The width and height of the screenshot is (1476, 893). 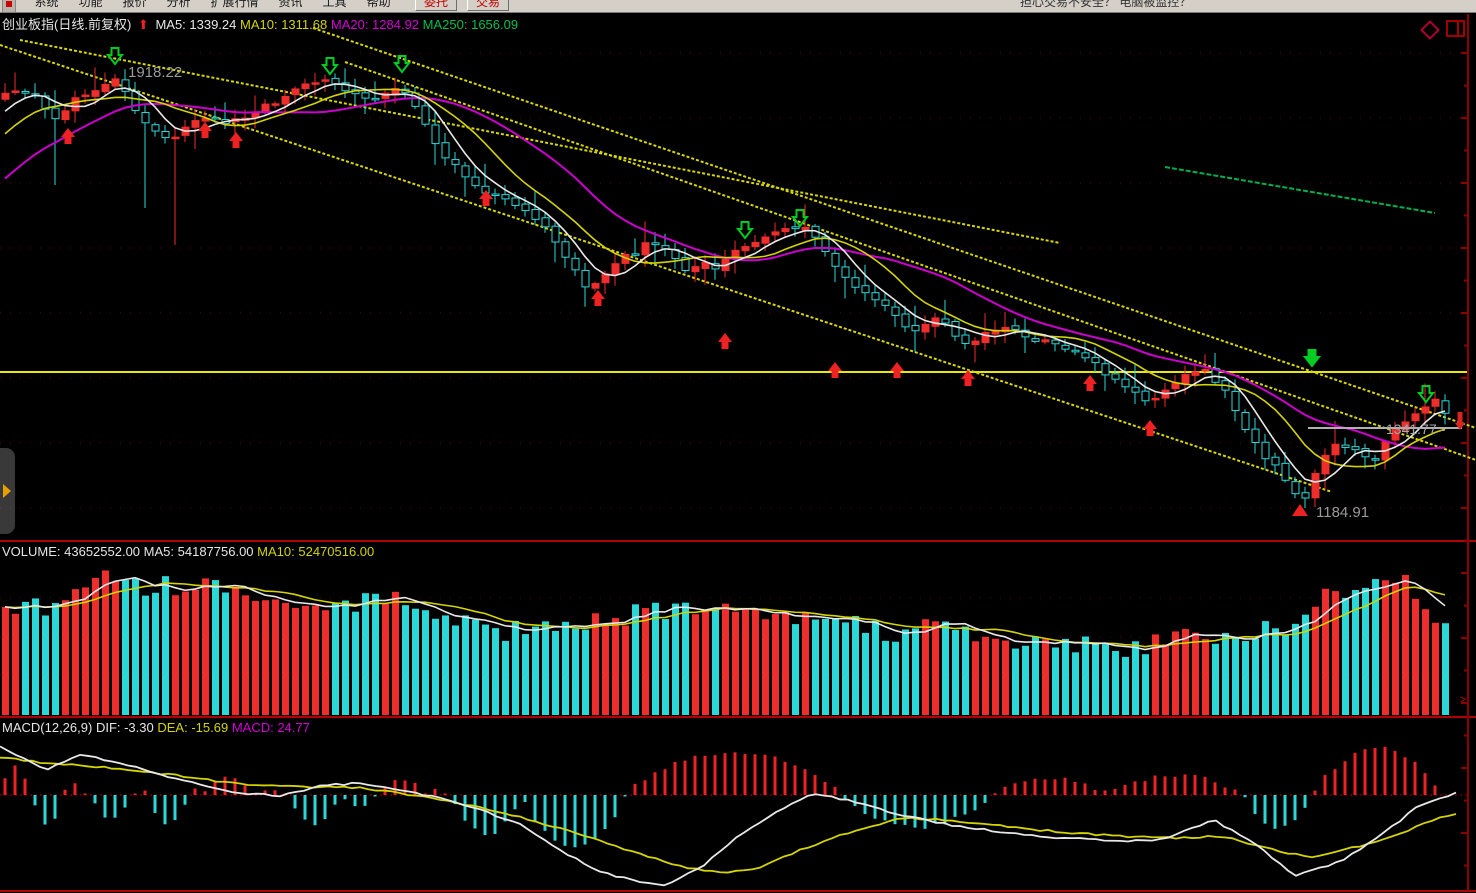 What do you see at coordinates (46, 4) in the screenshot?
I see `menu-item-0: 系统` at bounding box center [46, 4].